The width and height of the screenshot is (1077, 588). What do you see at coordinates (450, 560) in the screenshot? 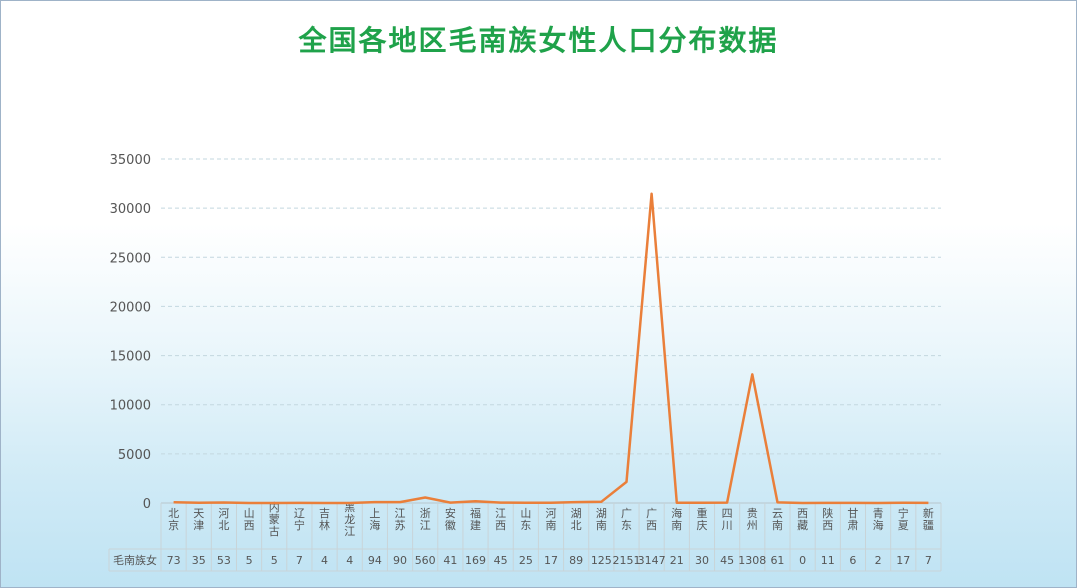
I see `data-label: 41` at bounding box center [450, 560].